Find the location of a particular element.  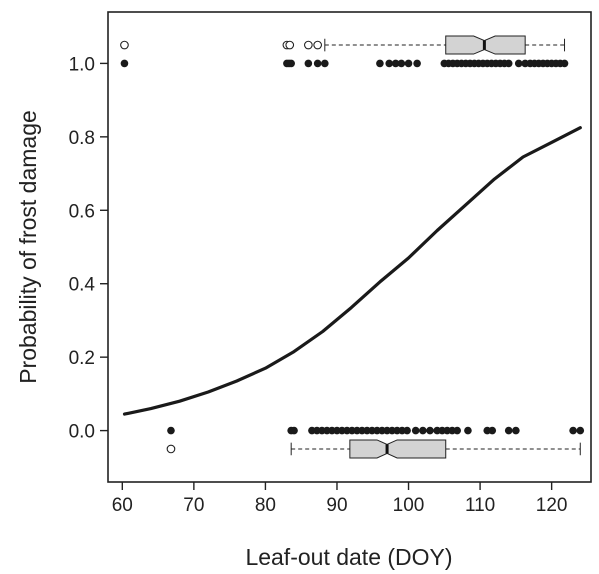

y-tick-label: 0.2 is located at coordinates (82, 358).